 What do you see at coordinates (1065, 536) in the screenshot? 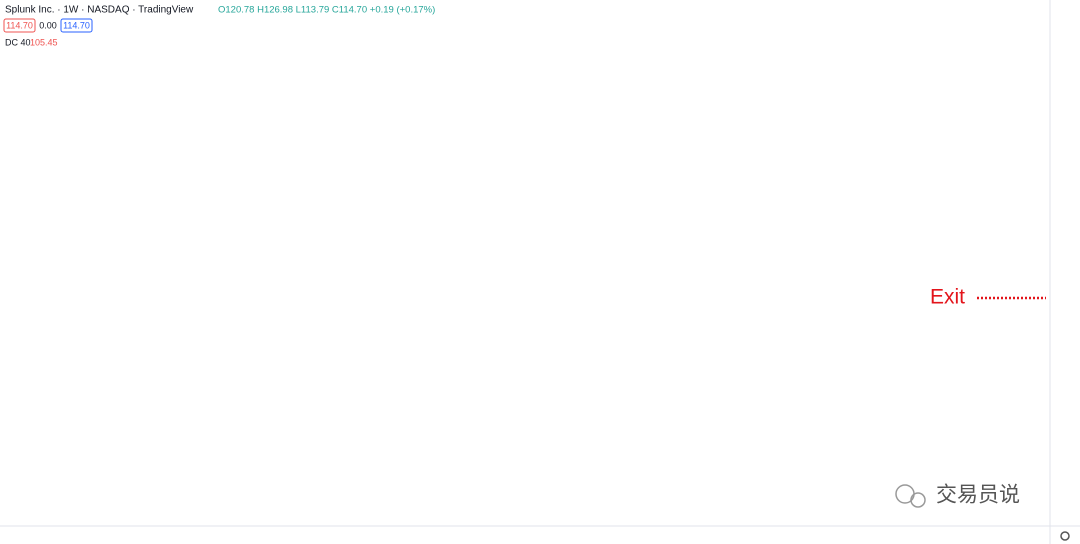
I see `settings-icon` at bounding box center [1065, 536].